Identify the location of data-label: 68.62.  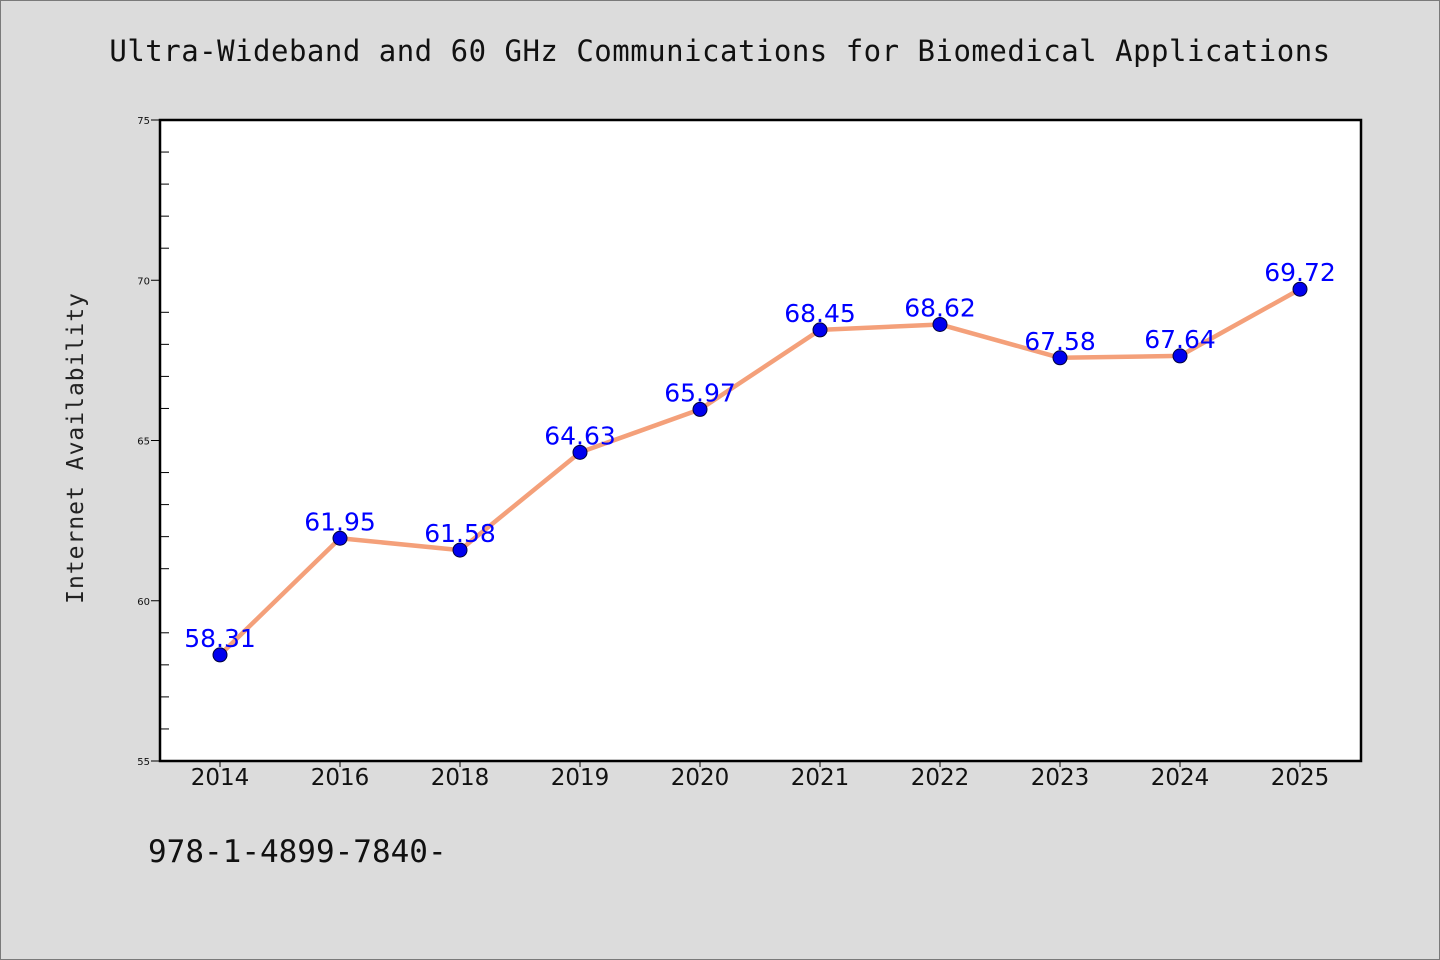
(940, 307).